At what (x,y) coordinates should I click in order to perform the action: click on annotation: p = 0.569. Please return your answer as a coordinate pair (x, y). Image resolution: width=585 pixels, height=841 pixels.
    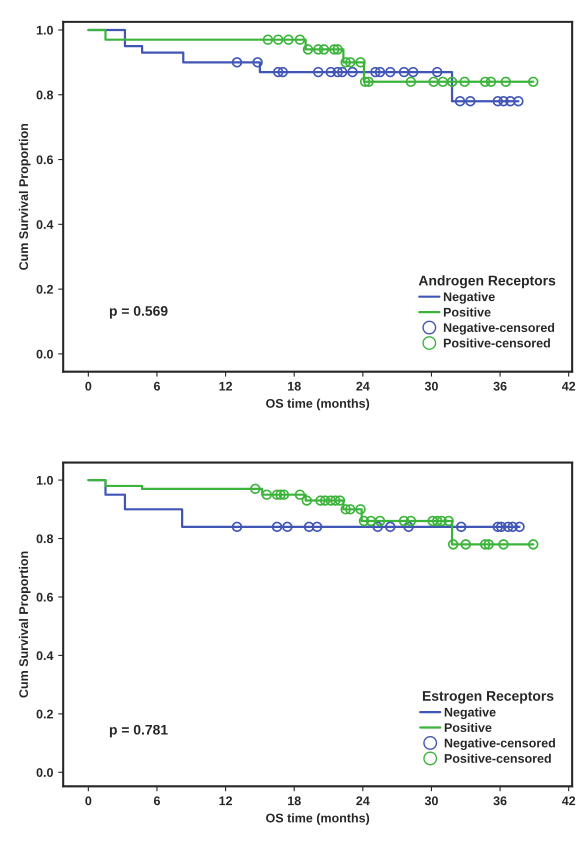
    Looking at the image, I should click on (139, 312).